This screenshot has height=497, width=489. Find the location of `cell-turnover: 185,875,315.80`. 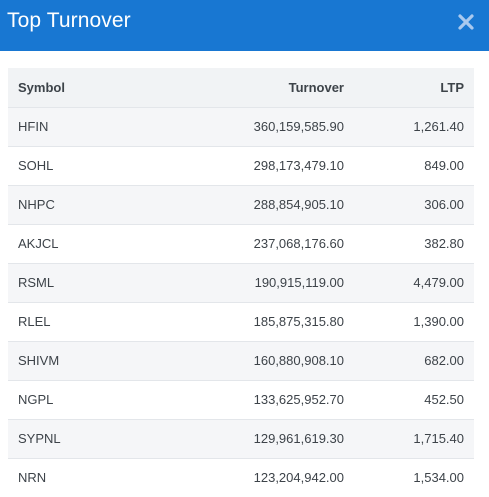

cell-turnover: 185,875,315.80 is located at coordinates (256, 321).